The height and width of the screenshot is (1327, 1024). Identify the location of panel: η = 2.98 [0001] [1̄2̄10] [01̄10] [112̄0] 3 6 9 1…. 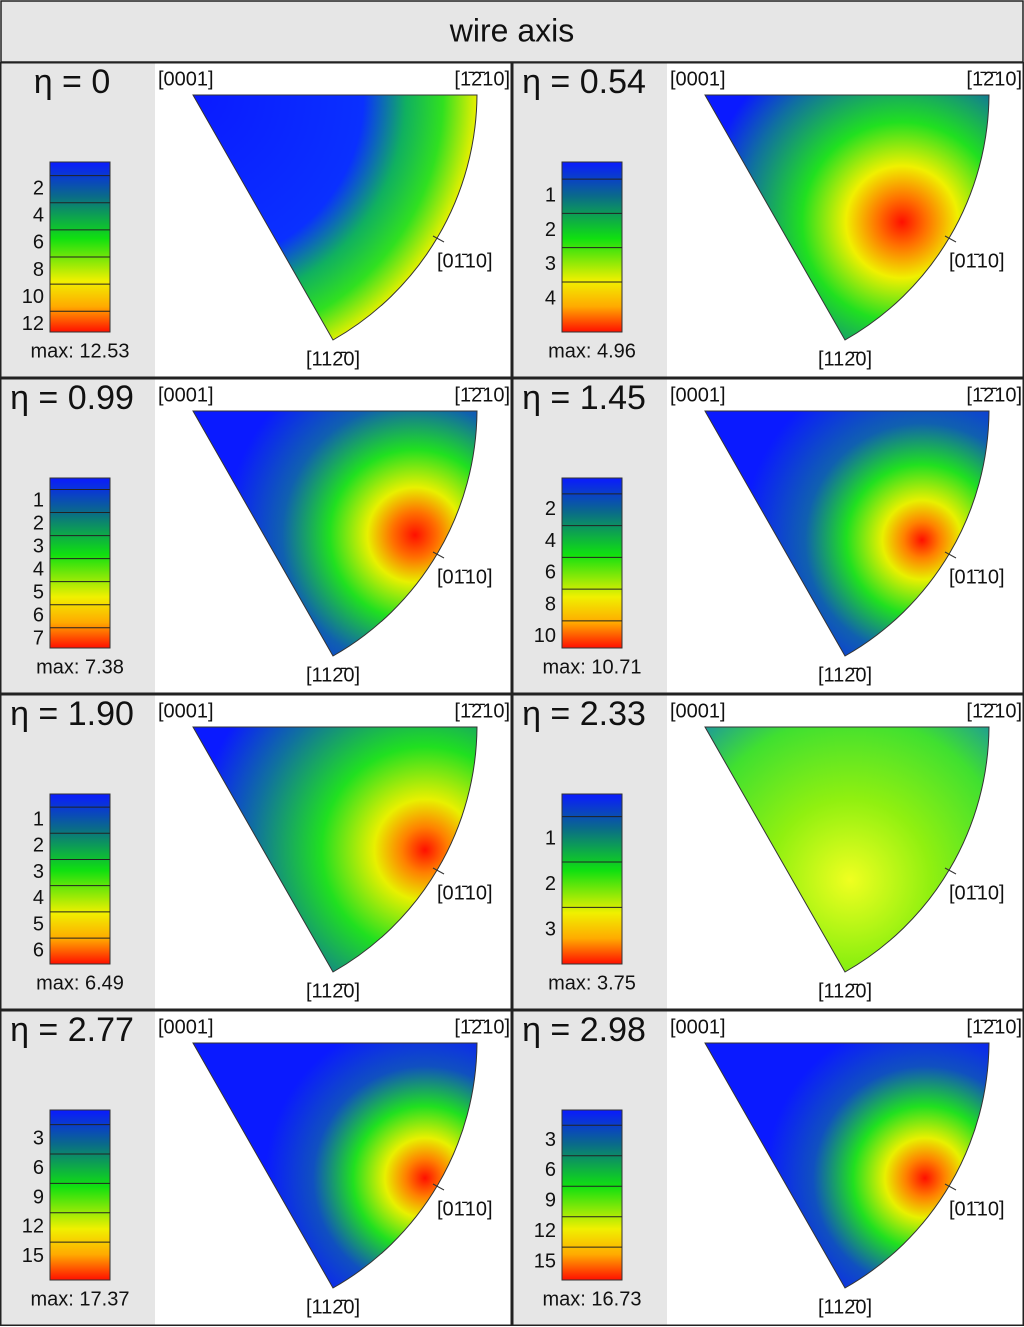
(768, 1168).